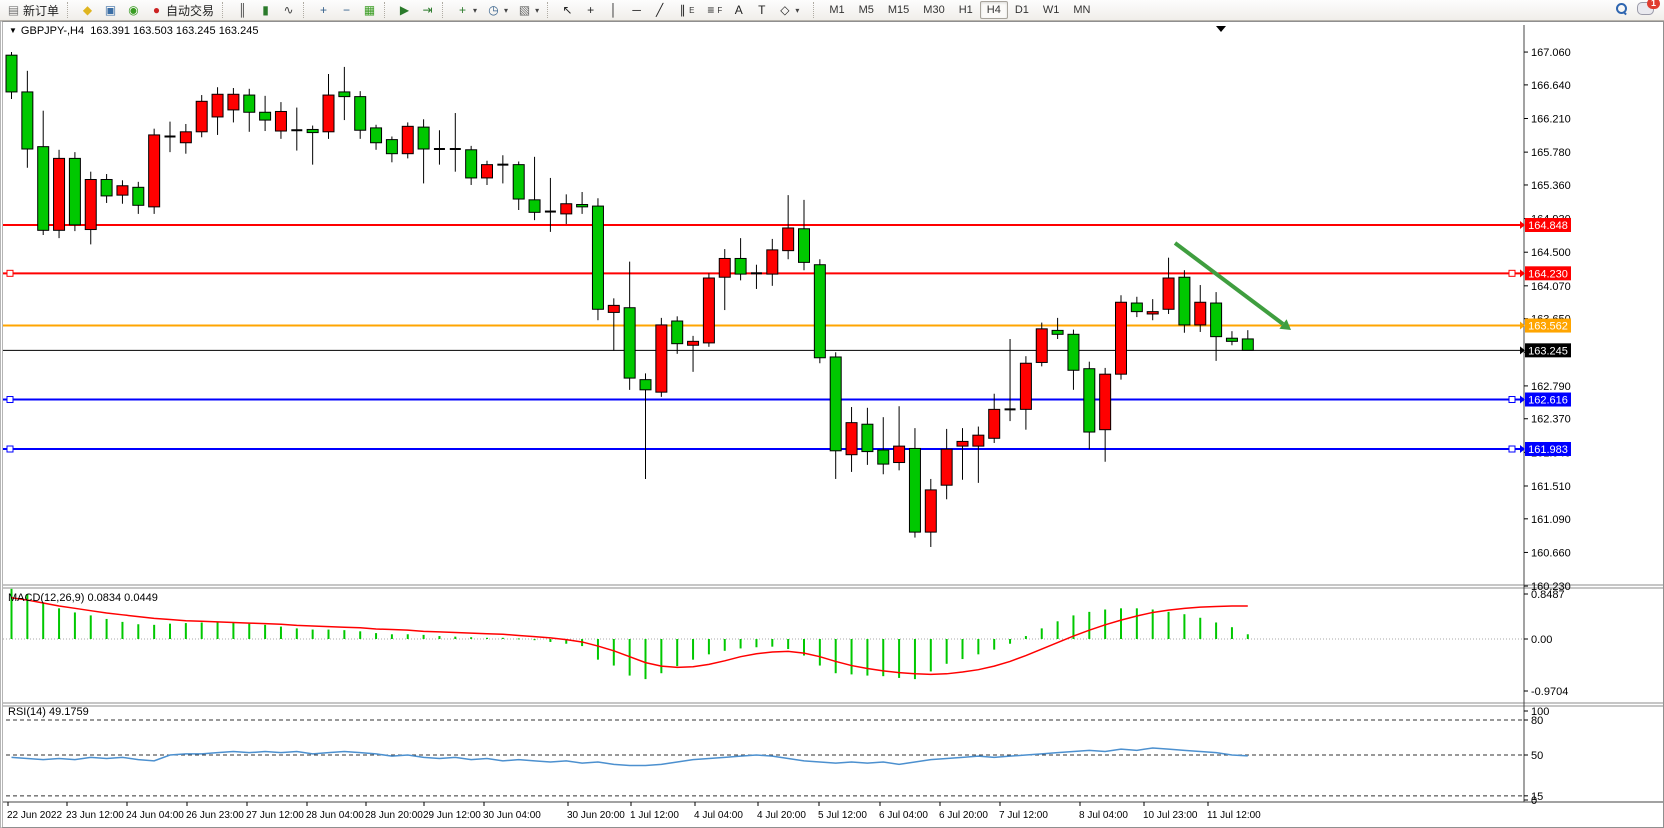 The image size is (1664, 828). Describe the element at coordinates (1551, 120) in the screenshot. I see `price-tick-label: 166.210` at that location.